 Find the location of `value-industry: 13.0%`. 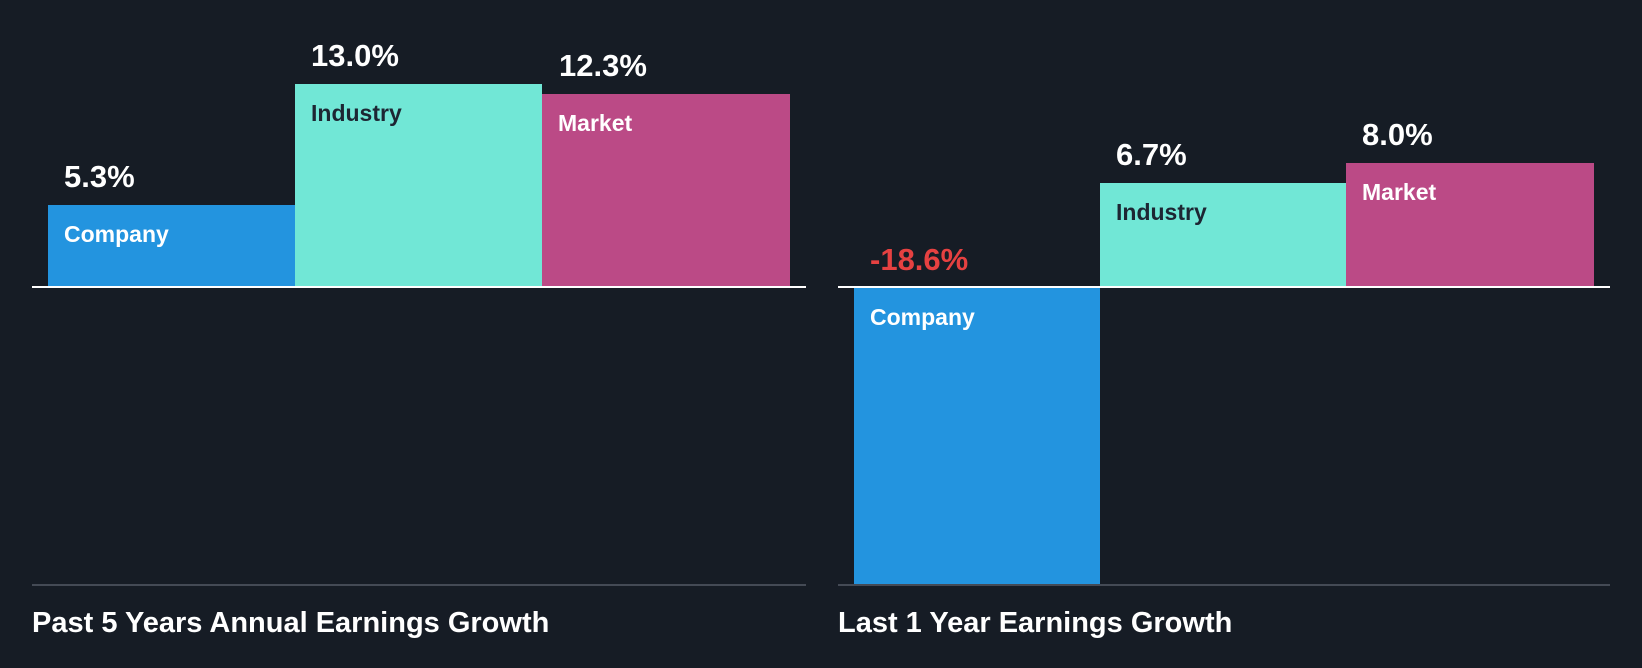

value-industry: 13.0% is located at coordinates (355, 55).